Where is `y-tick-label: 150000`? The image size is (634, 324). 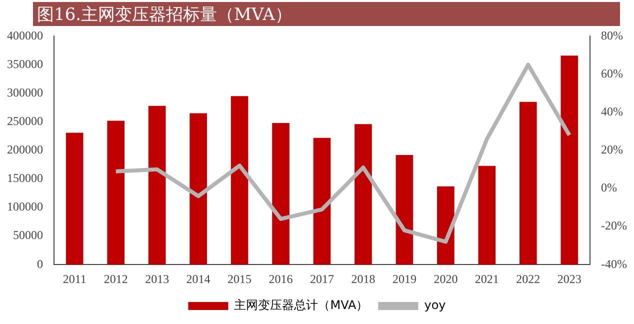
y-tick-label: 150000 is located at coordinates (25, 178).